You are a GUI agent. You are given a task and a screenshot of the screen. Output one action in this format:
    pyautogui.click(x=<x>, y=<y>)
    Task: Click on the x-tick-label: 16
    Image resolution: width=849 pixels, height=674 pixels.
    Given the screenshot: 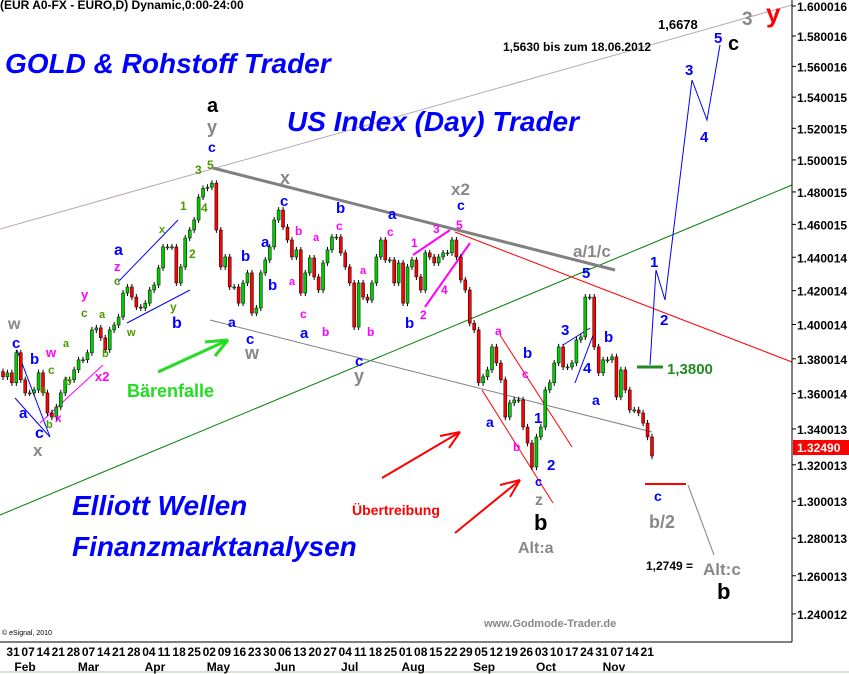 What is the action you would take?
    pyautogui.click(x=240, y=652)
    